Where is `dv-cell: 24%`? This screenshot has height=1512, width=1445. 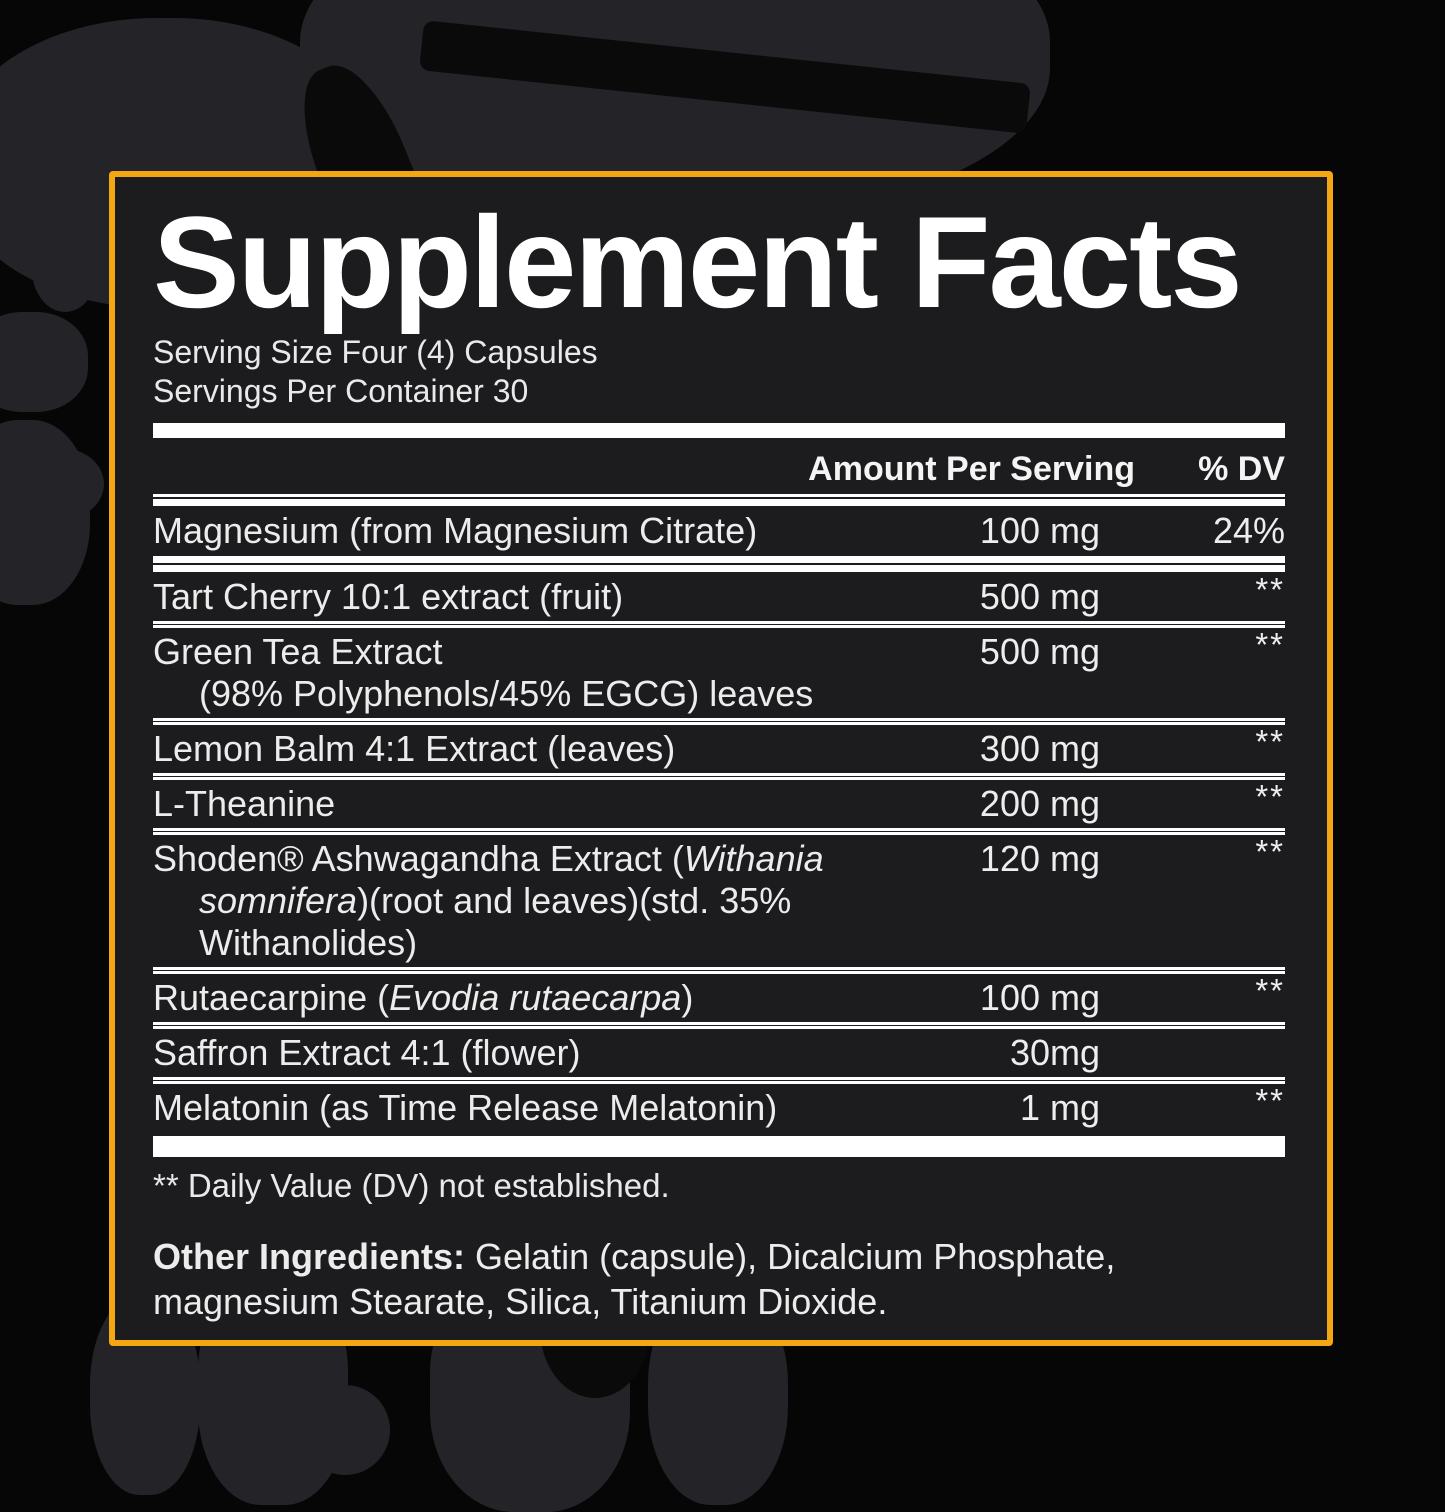
dv-cell: 24% is located at coordinates (1248, 530).